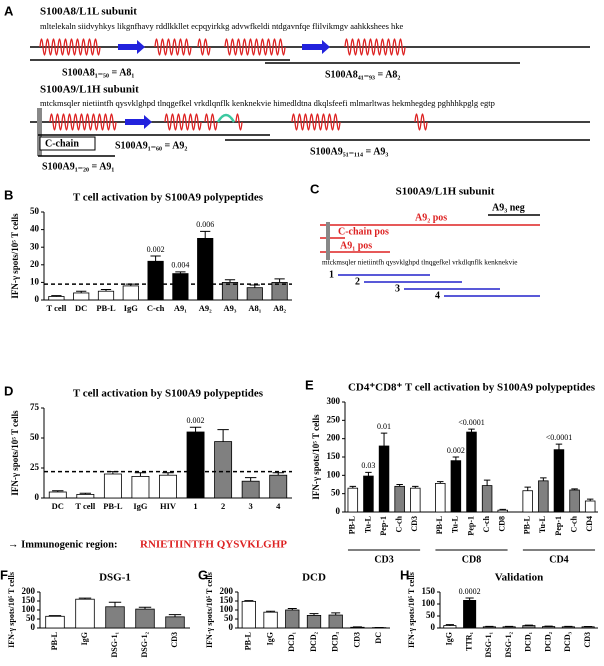  Describe the element at coordinates (9, 10) in the screenshot. I see `panel-letter: A` at that location.